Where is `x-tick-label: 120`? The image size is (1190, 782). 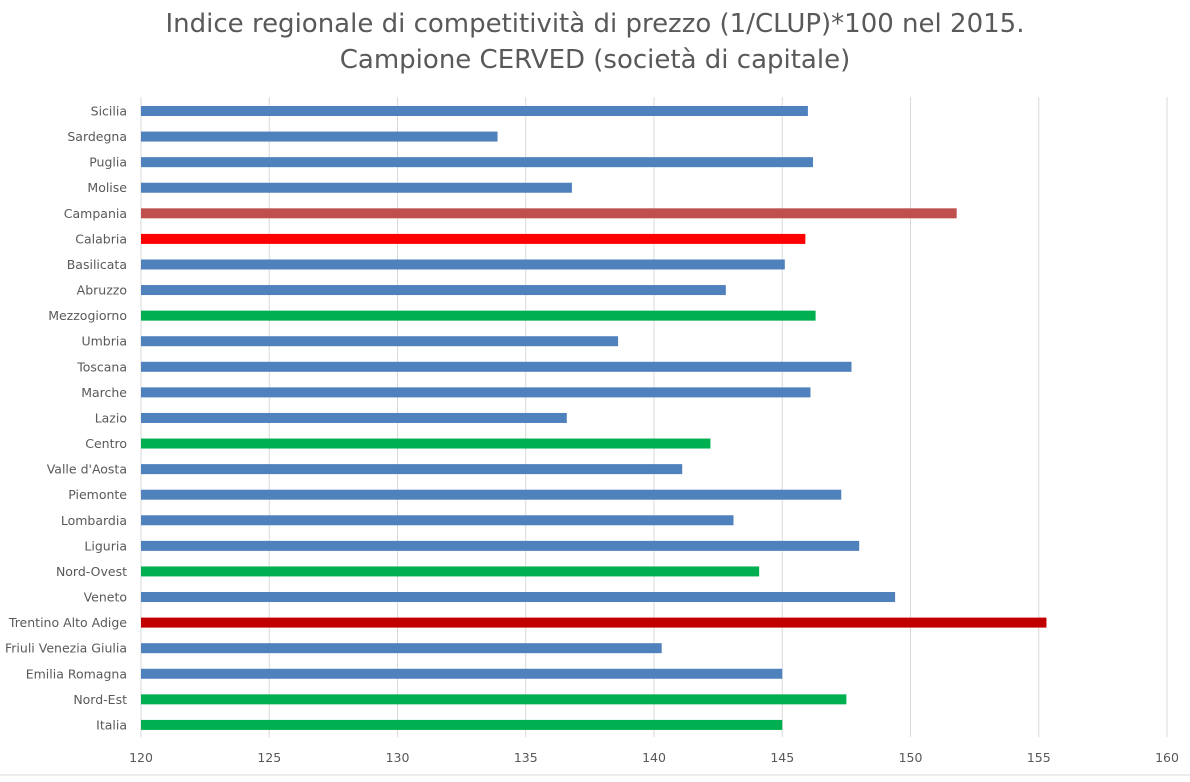
x-tick-label: 120 is located at coordinates (141, 757).